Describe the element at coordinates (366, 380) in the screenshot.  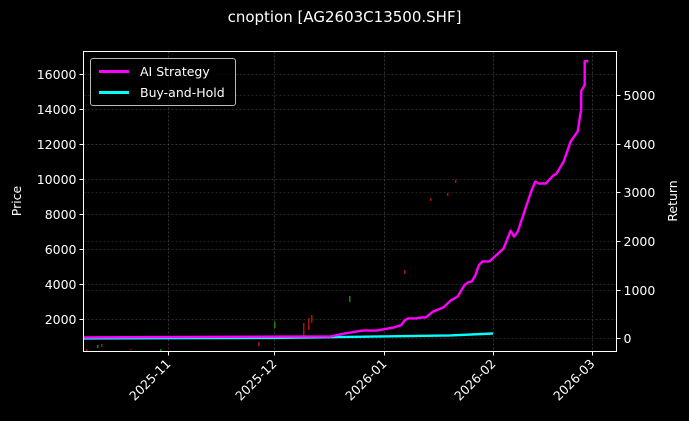
I see `x-tick-label: 2026-01` at that location.